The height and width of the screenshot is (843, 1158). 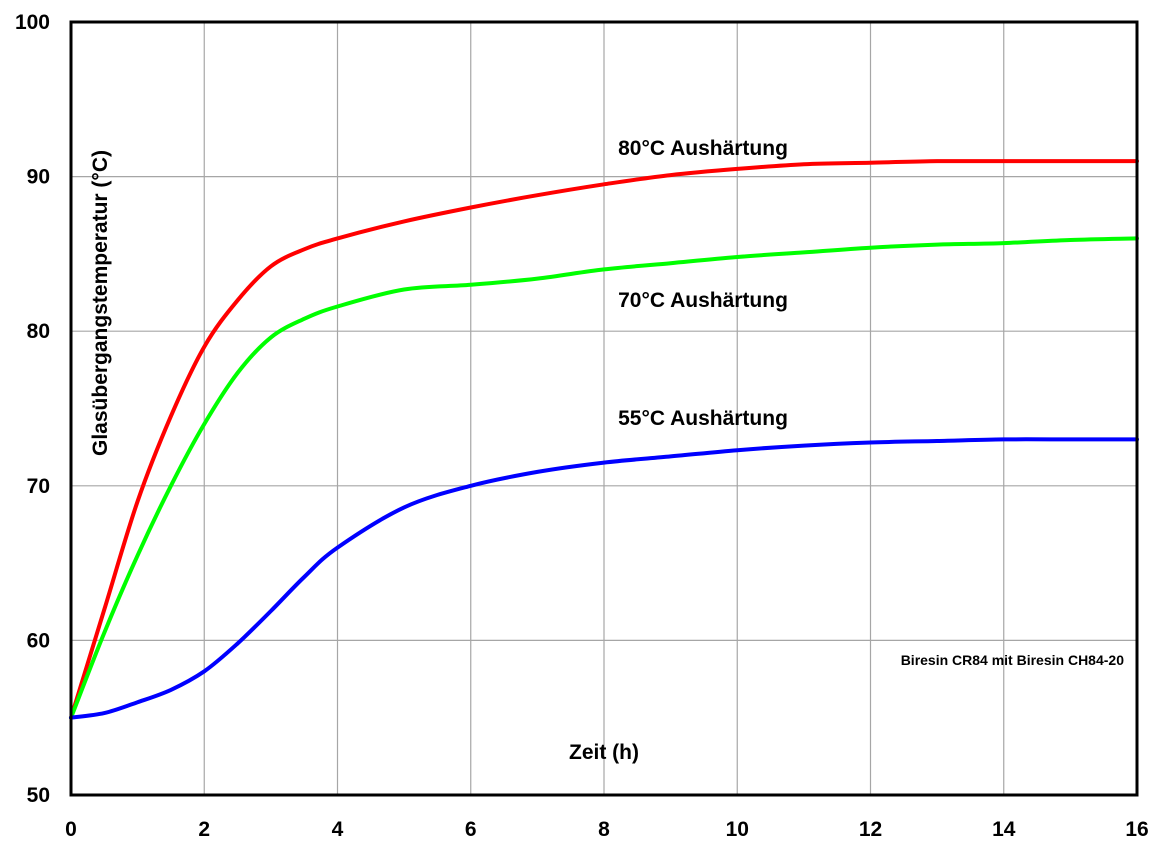 I want to click on y-axis-label: Glasübergangstemperatur (°C), so click(x=100, y=303).